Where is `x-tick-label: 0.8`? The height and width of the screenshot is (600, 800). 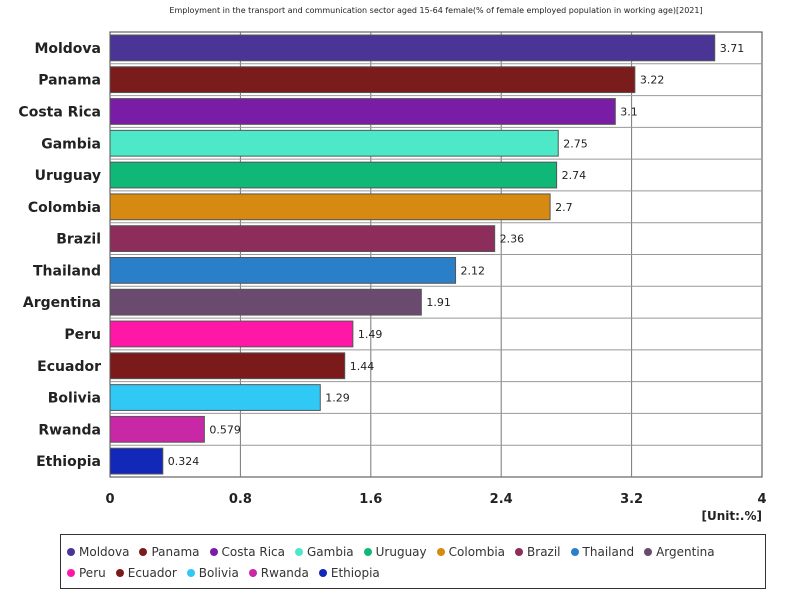
x-tick-label: 0.8 is located at coordinates (240, 499).